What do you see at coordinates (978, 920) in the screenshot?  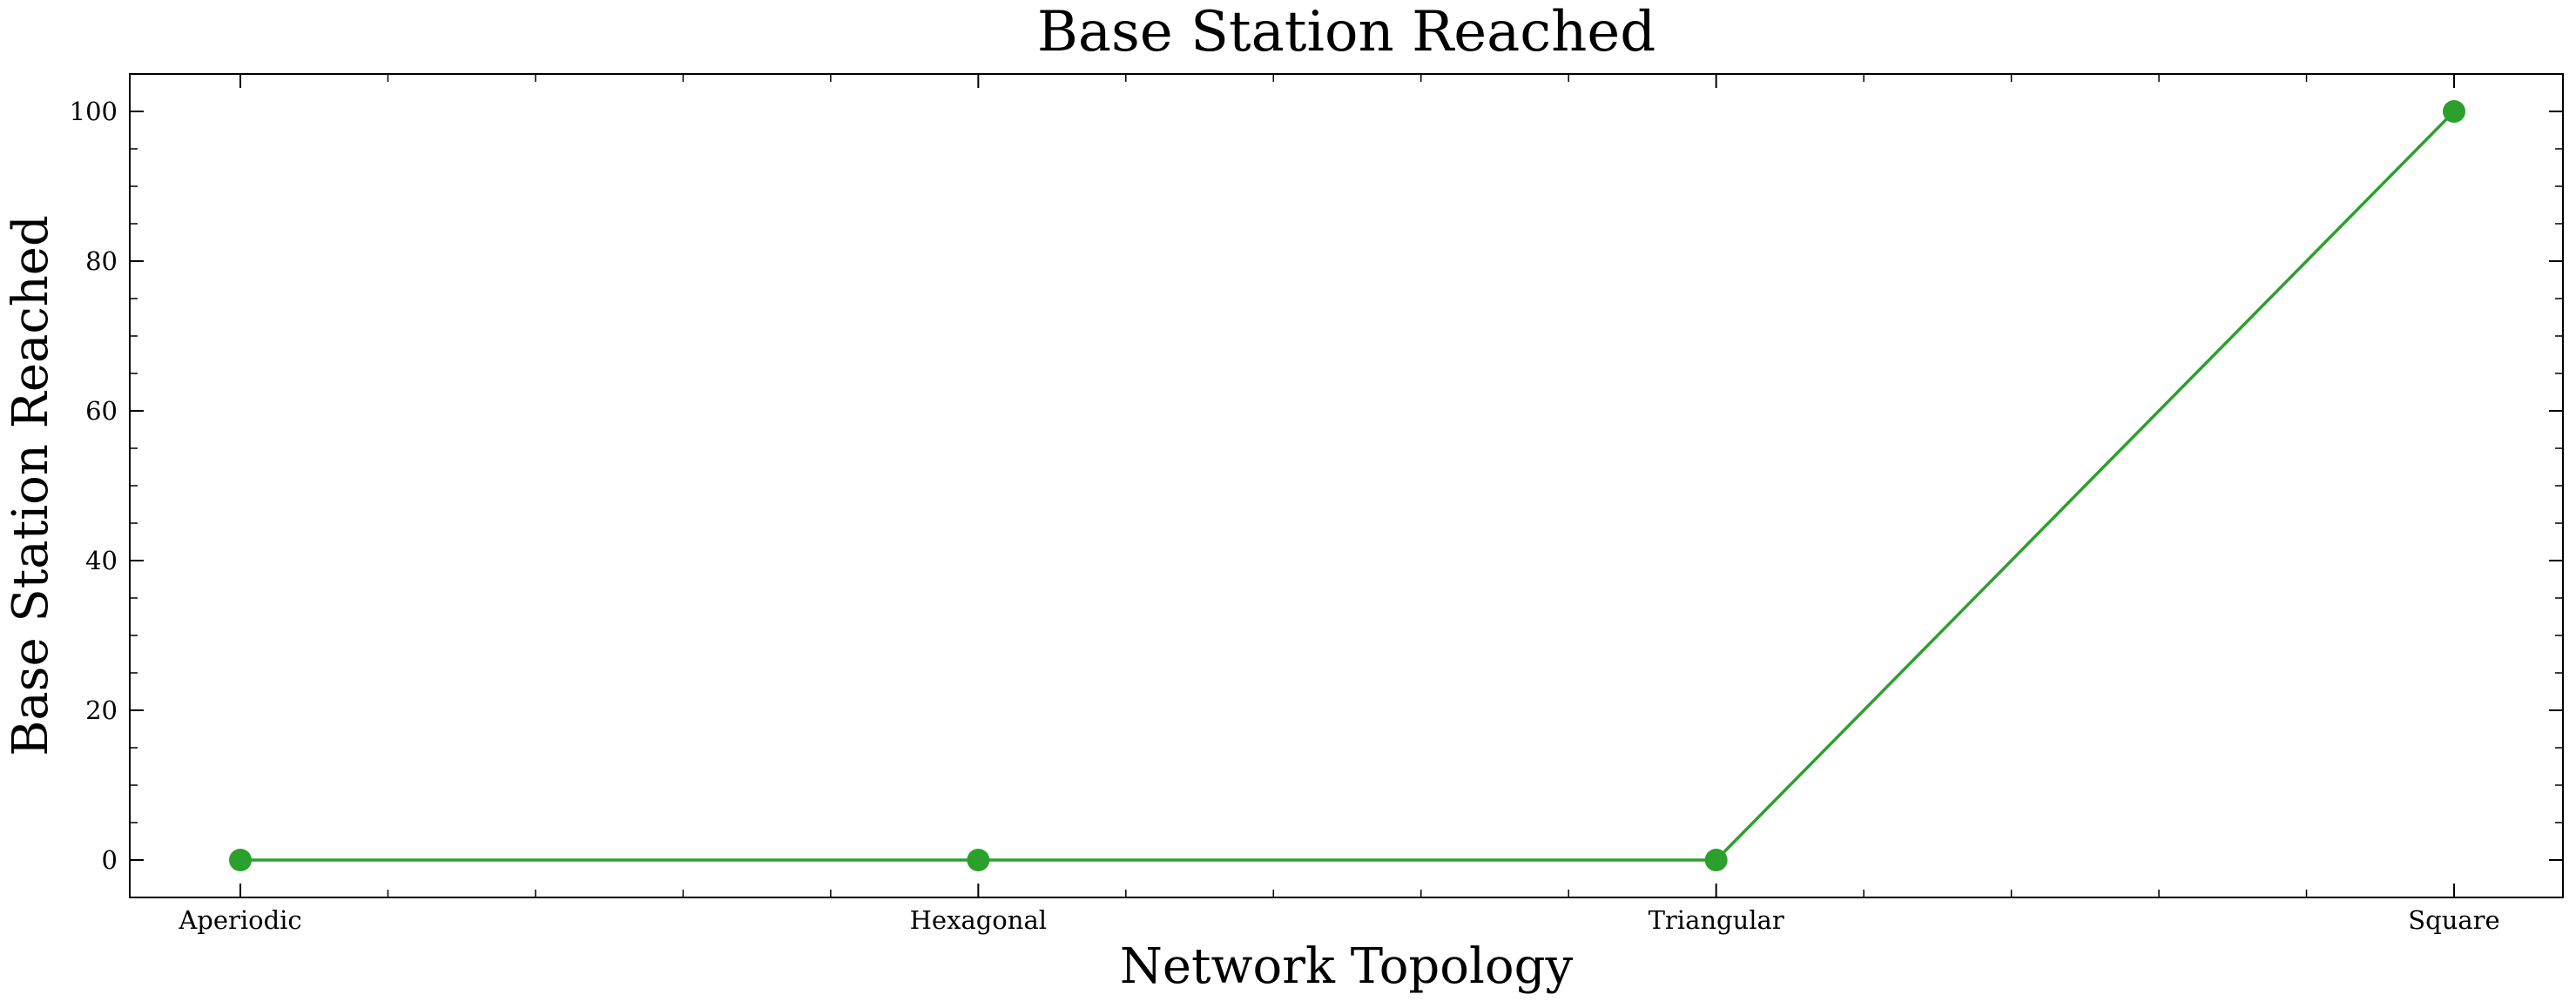 I see `x-tick-label: Hexagonal` at bounding box center [978, 920].